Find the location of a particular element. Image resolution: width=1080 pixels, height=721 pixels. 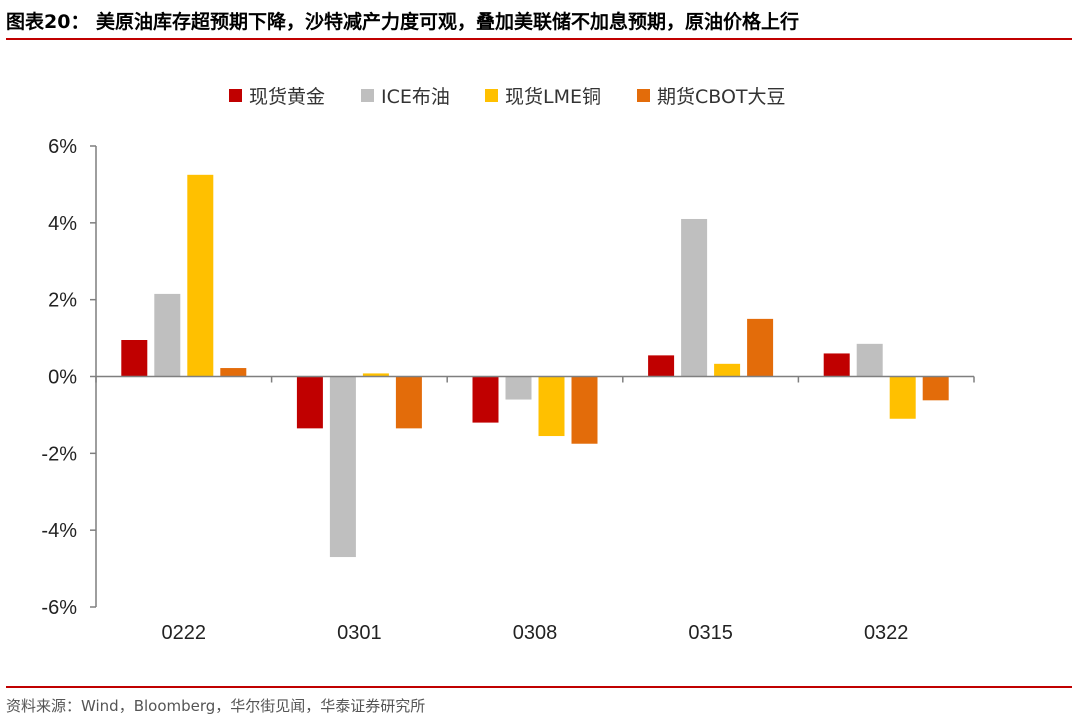

header-divider is located at coordinates (539, 39).